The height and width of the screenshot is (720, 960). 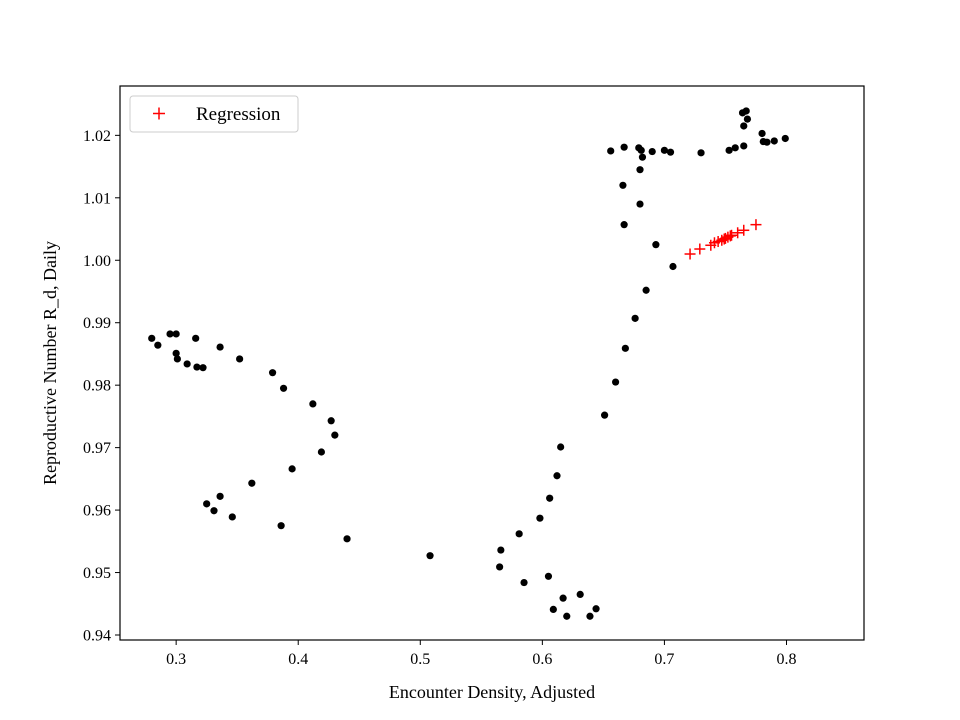 I want to click on x-axis-ticks: 0.3 0.4 0.5 0.6 0.7 0.8, so click(x=481, y=654).